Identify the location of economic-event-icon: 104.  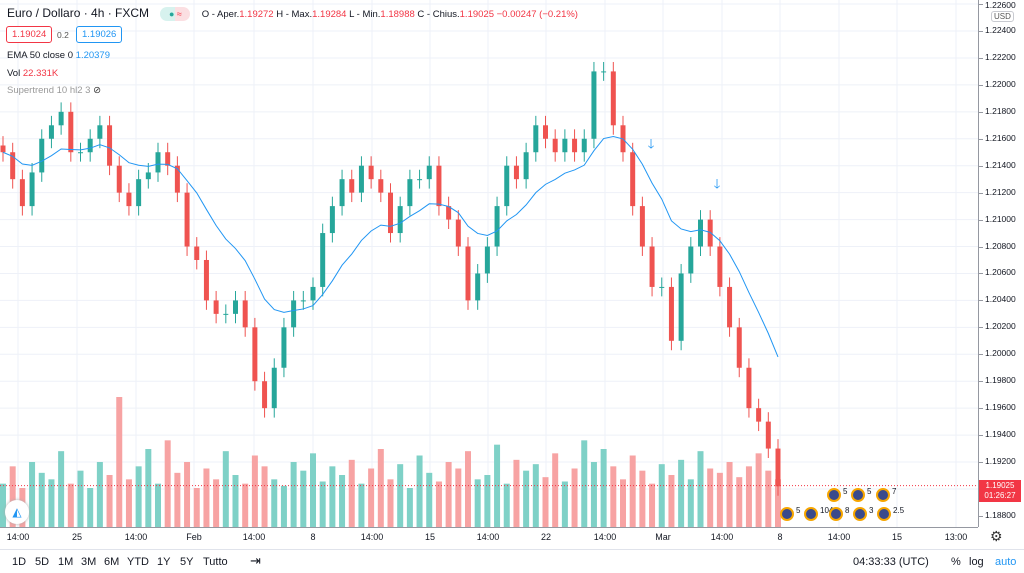
(818, 513).